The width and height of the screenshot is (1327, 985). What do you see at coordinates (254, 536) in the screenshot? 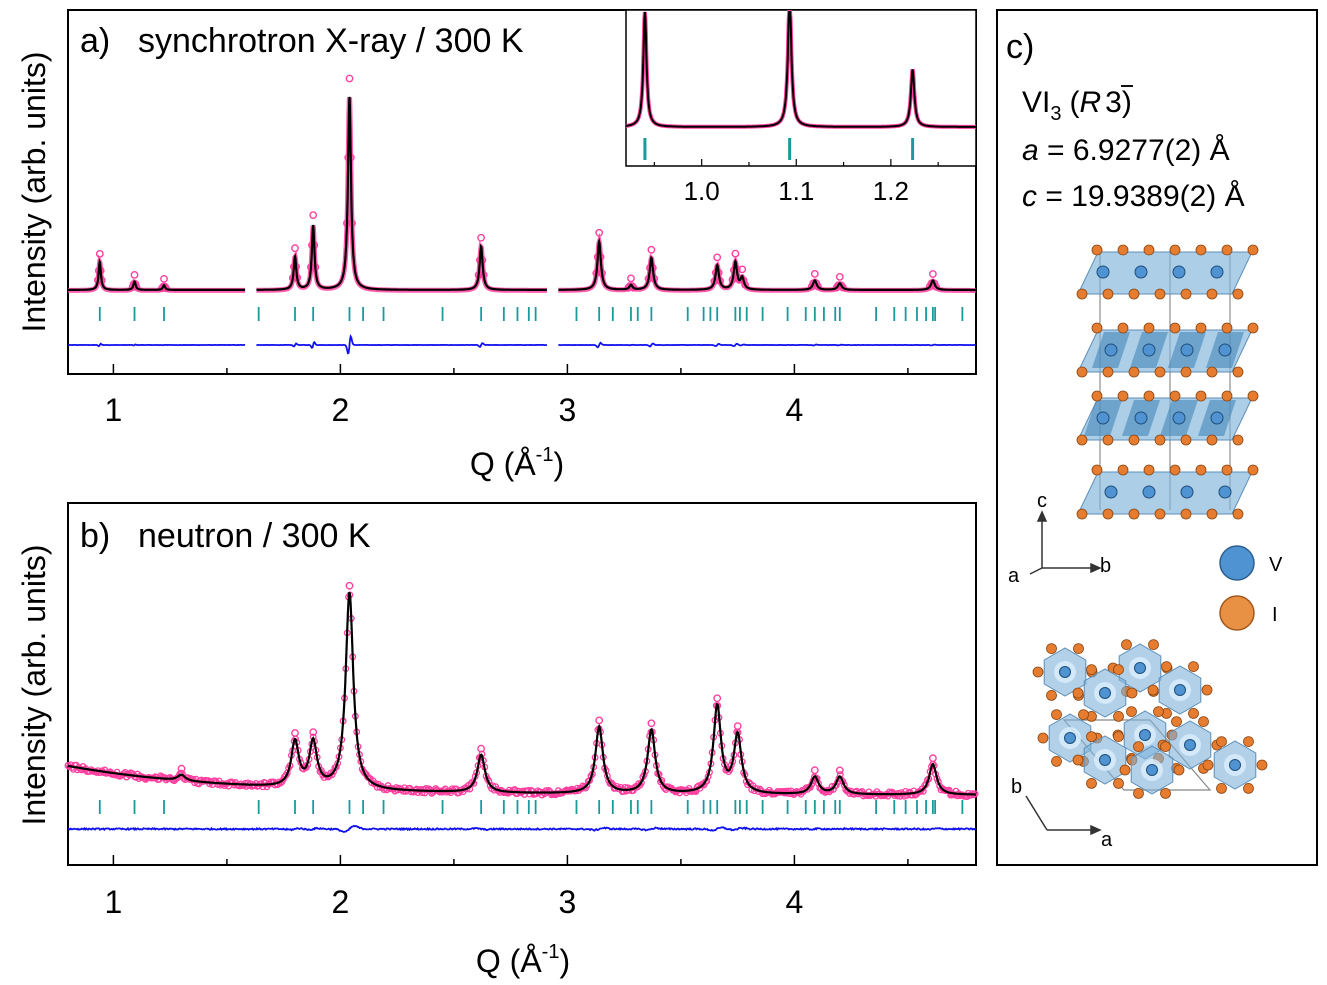
I see `panel-b-title: neutron / 300 K` at bounding box center [254, 536].